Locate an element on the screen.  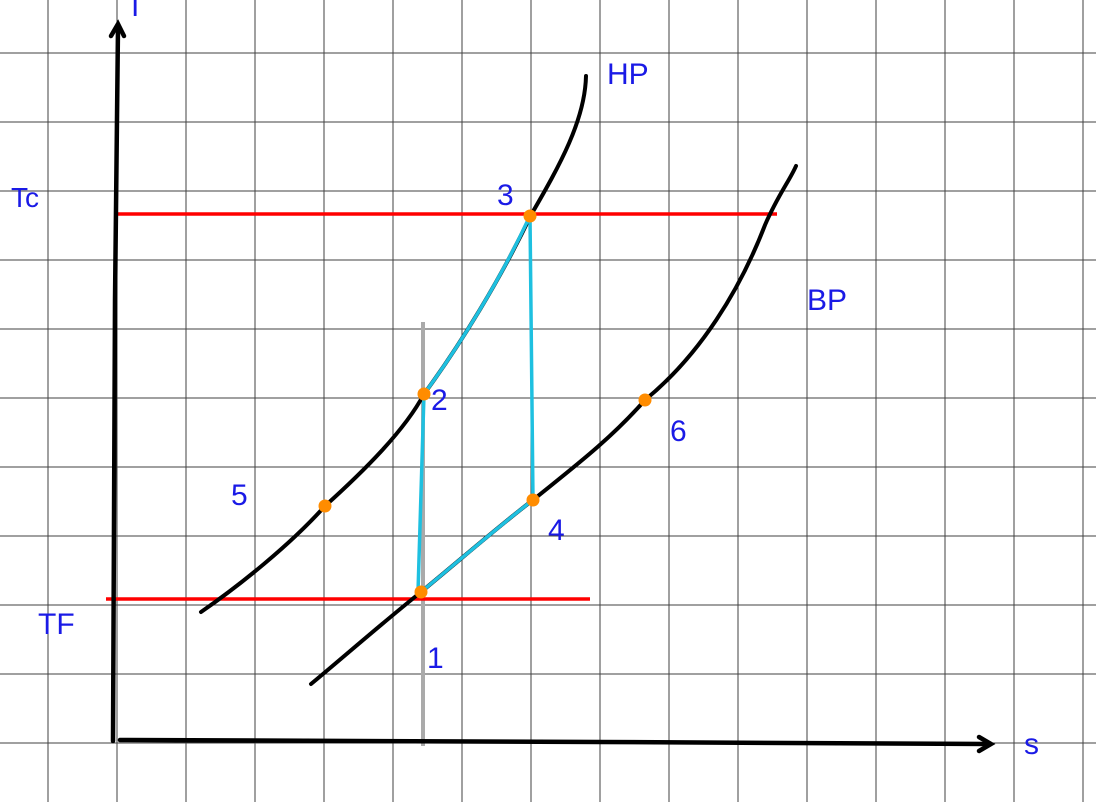
isobar-bp-label: BP is located at coordinates (827, 300).